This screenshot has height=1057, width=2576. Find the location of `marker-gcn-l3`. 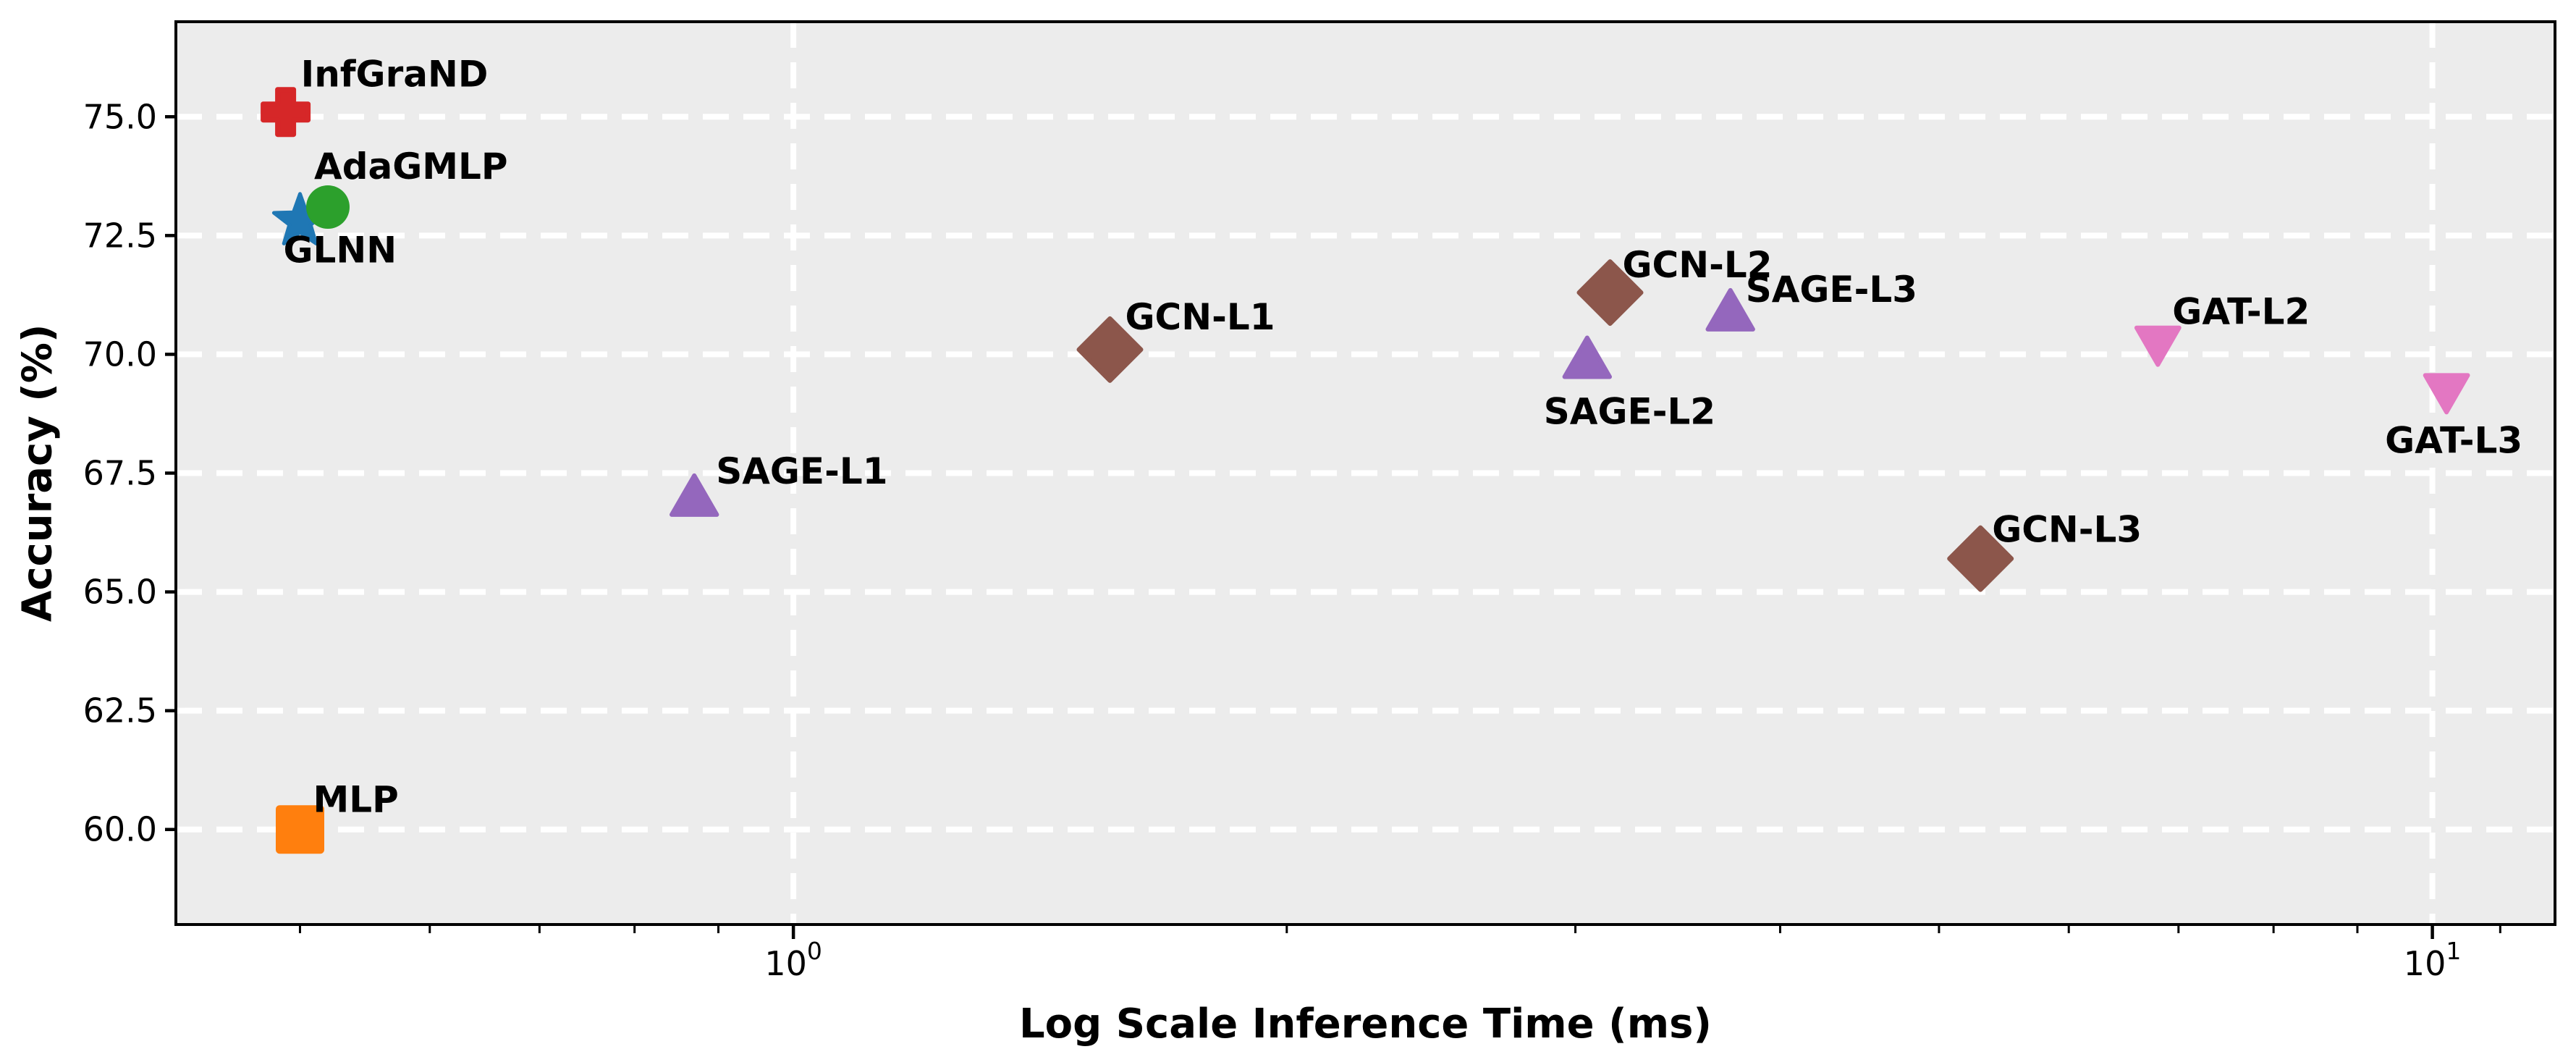

marker-gcn-l3 is located at coordinates (1981, 559).